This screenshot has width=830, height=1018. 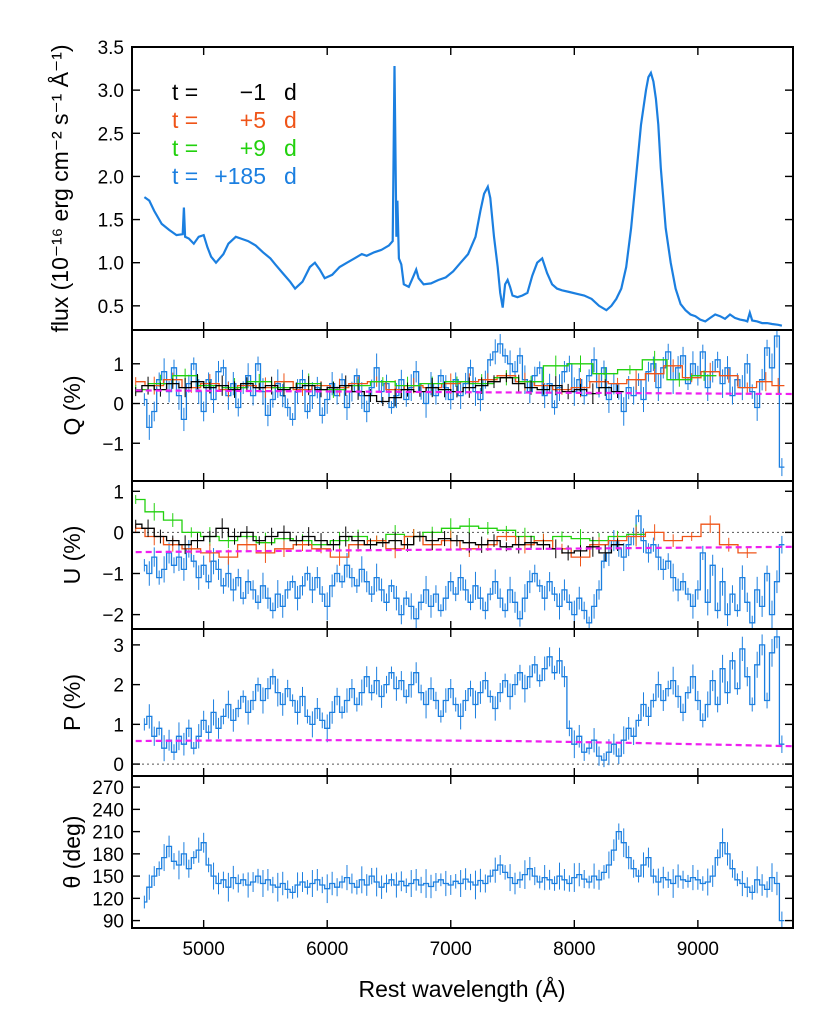 I want to click on y-axis-label: θ (deg), so click(x=72, y=852).